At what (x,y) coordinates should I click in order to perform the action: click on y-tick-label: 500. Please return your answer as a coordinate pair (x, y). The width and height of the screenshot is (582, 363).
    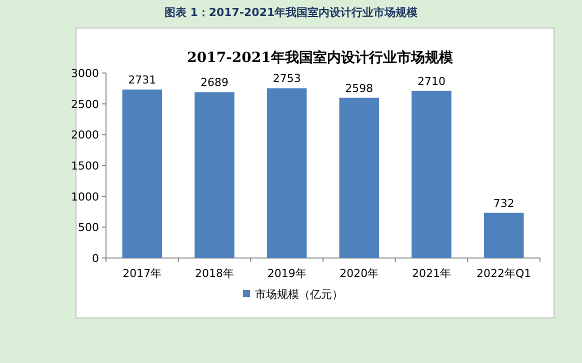
    Looking at the image, I should click on (88, 227).